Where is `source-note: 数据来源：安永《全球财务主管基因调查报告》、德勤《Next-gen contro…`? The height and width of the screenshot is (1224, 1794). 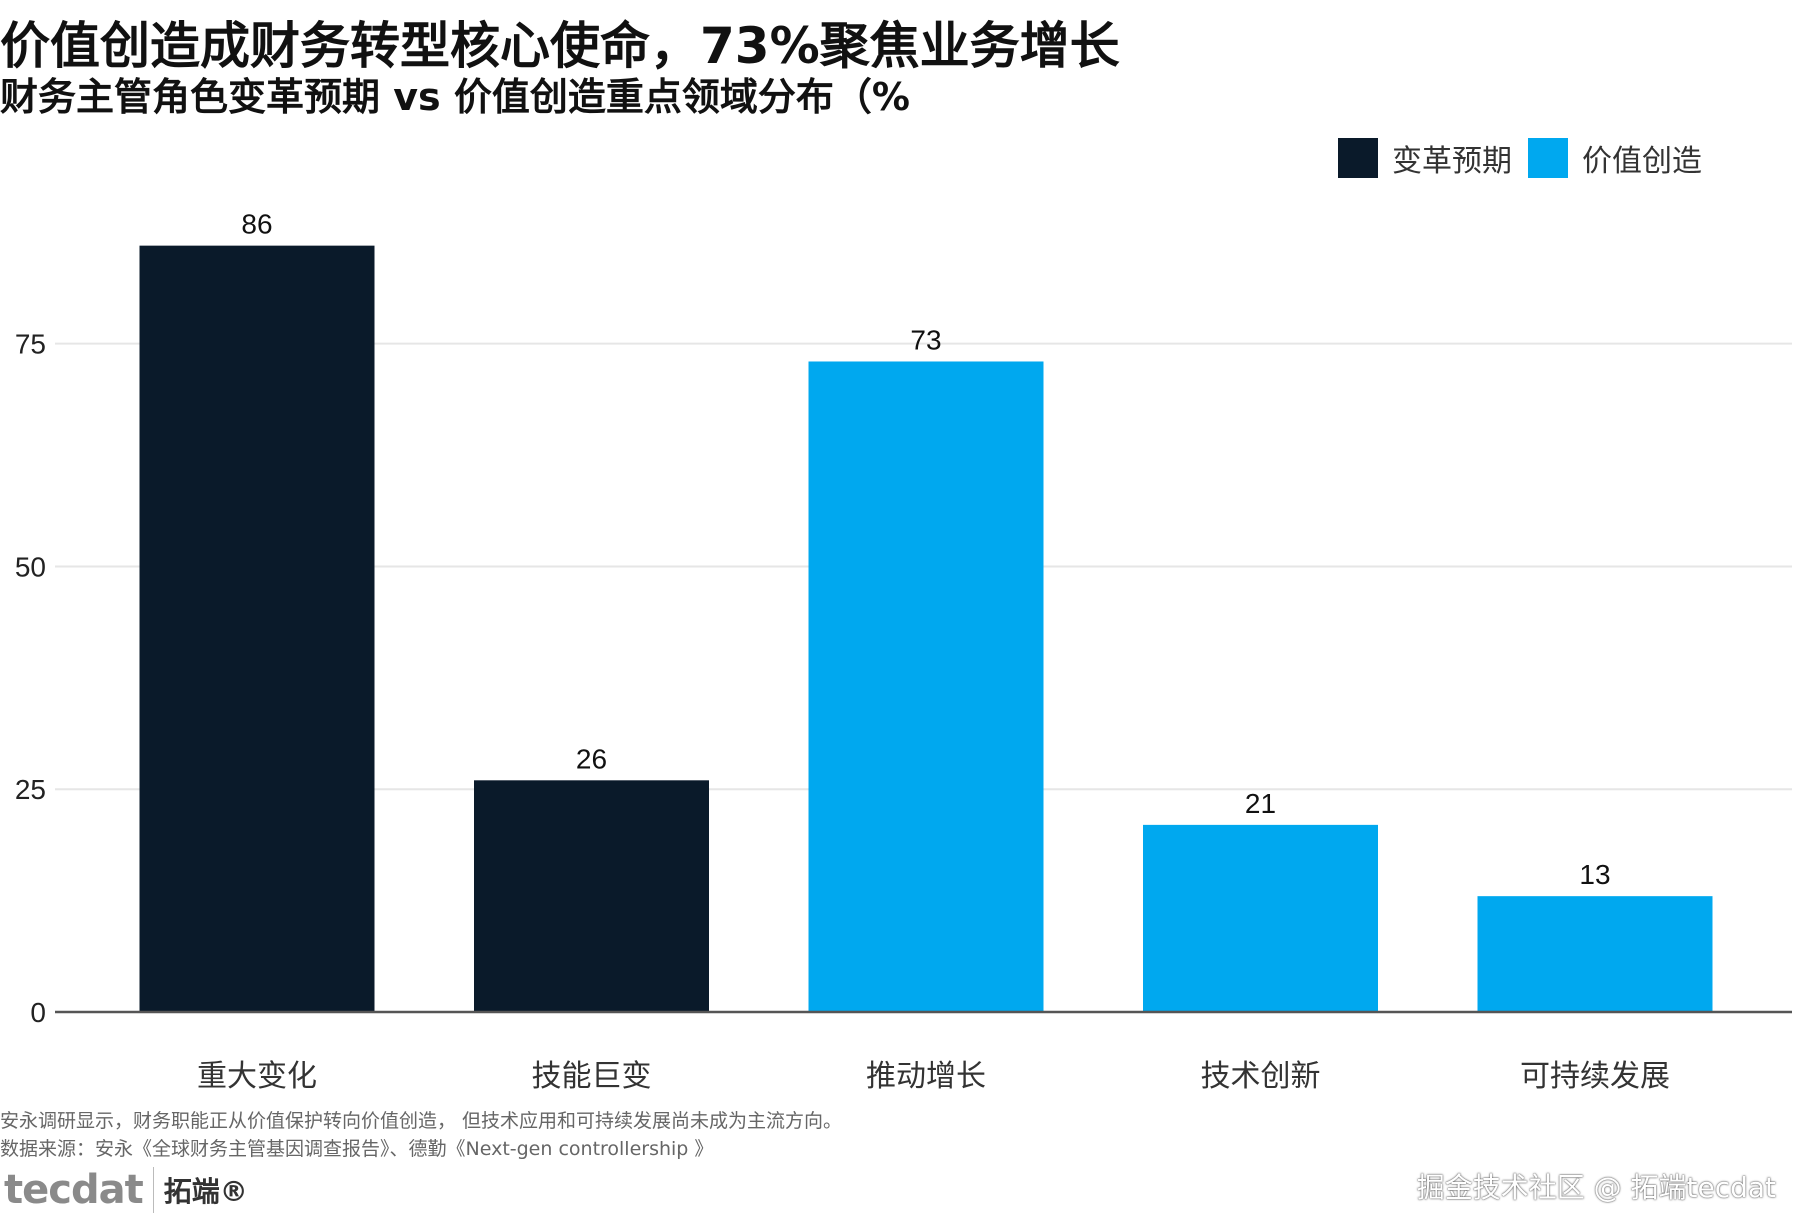 source-note: 数据来源：安永《全球财务主管基因调查报告》、德勤《Next-gen contro… is located at coordinates (357, 1149).